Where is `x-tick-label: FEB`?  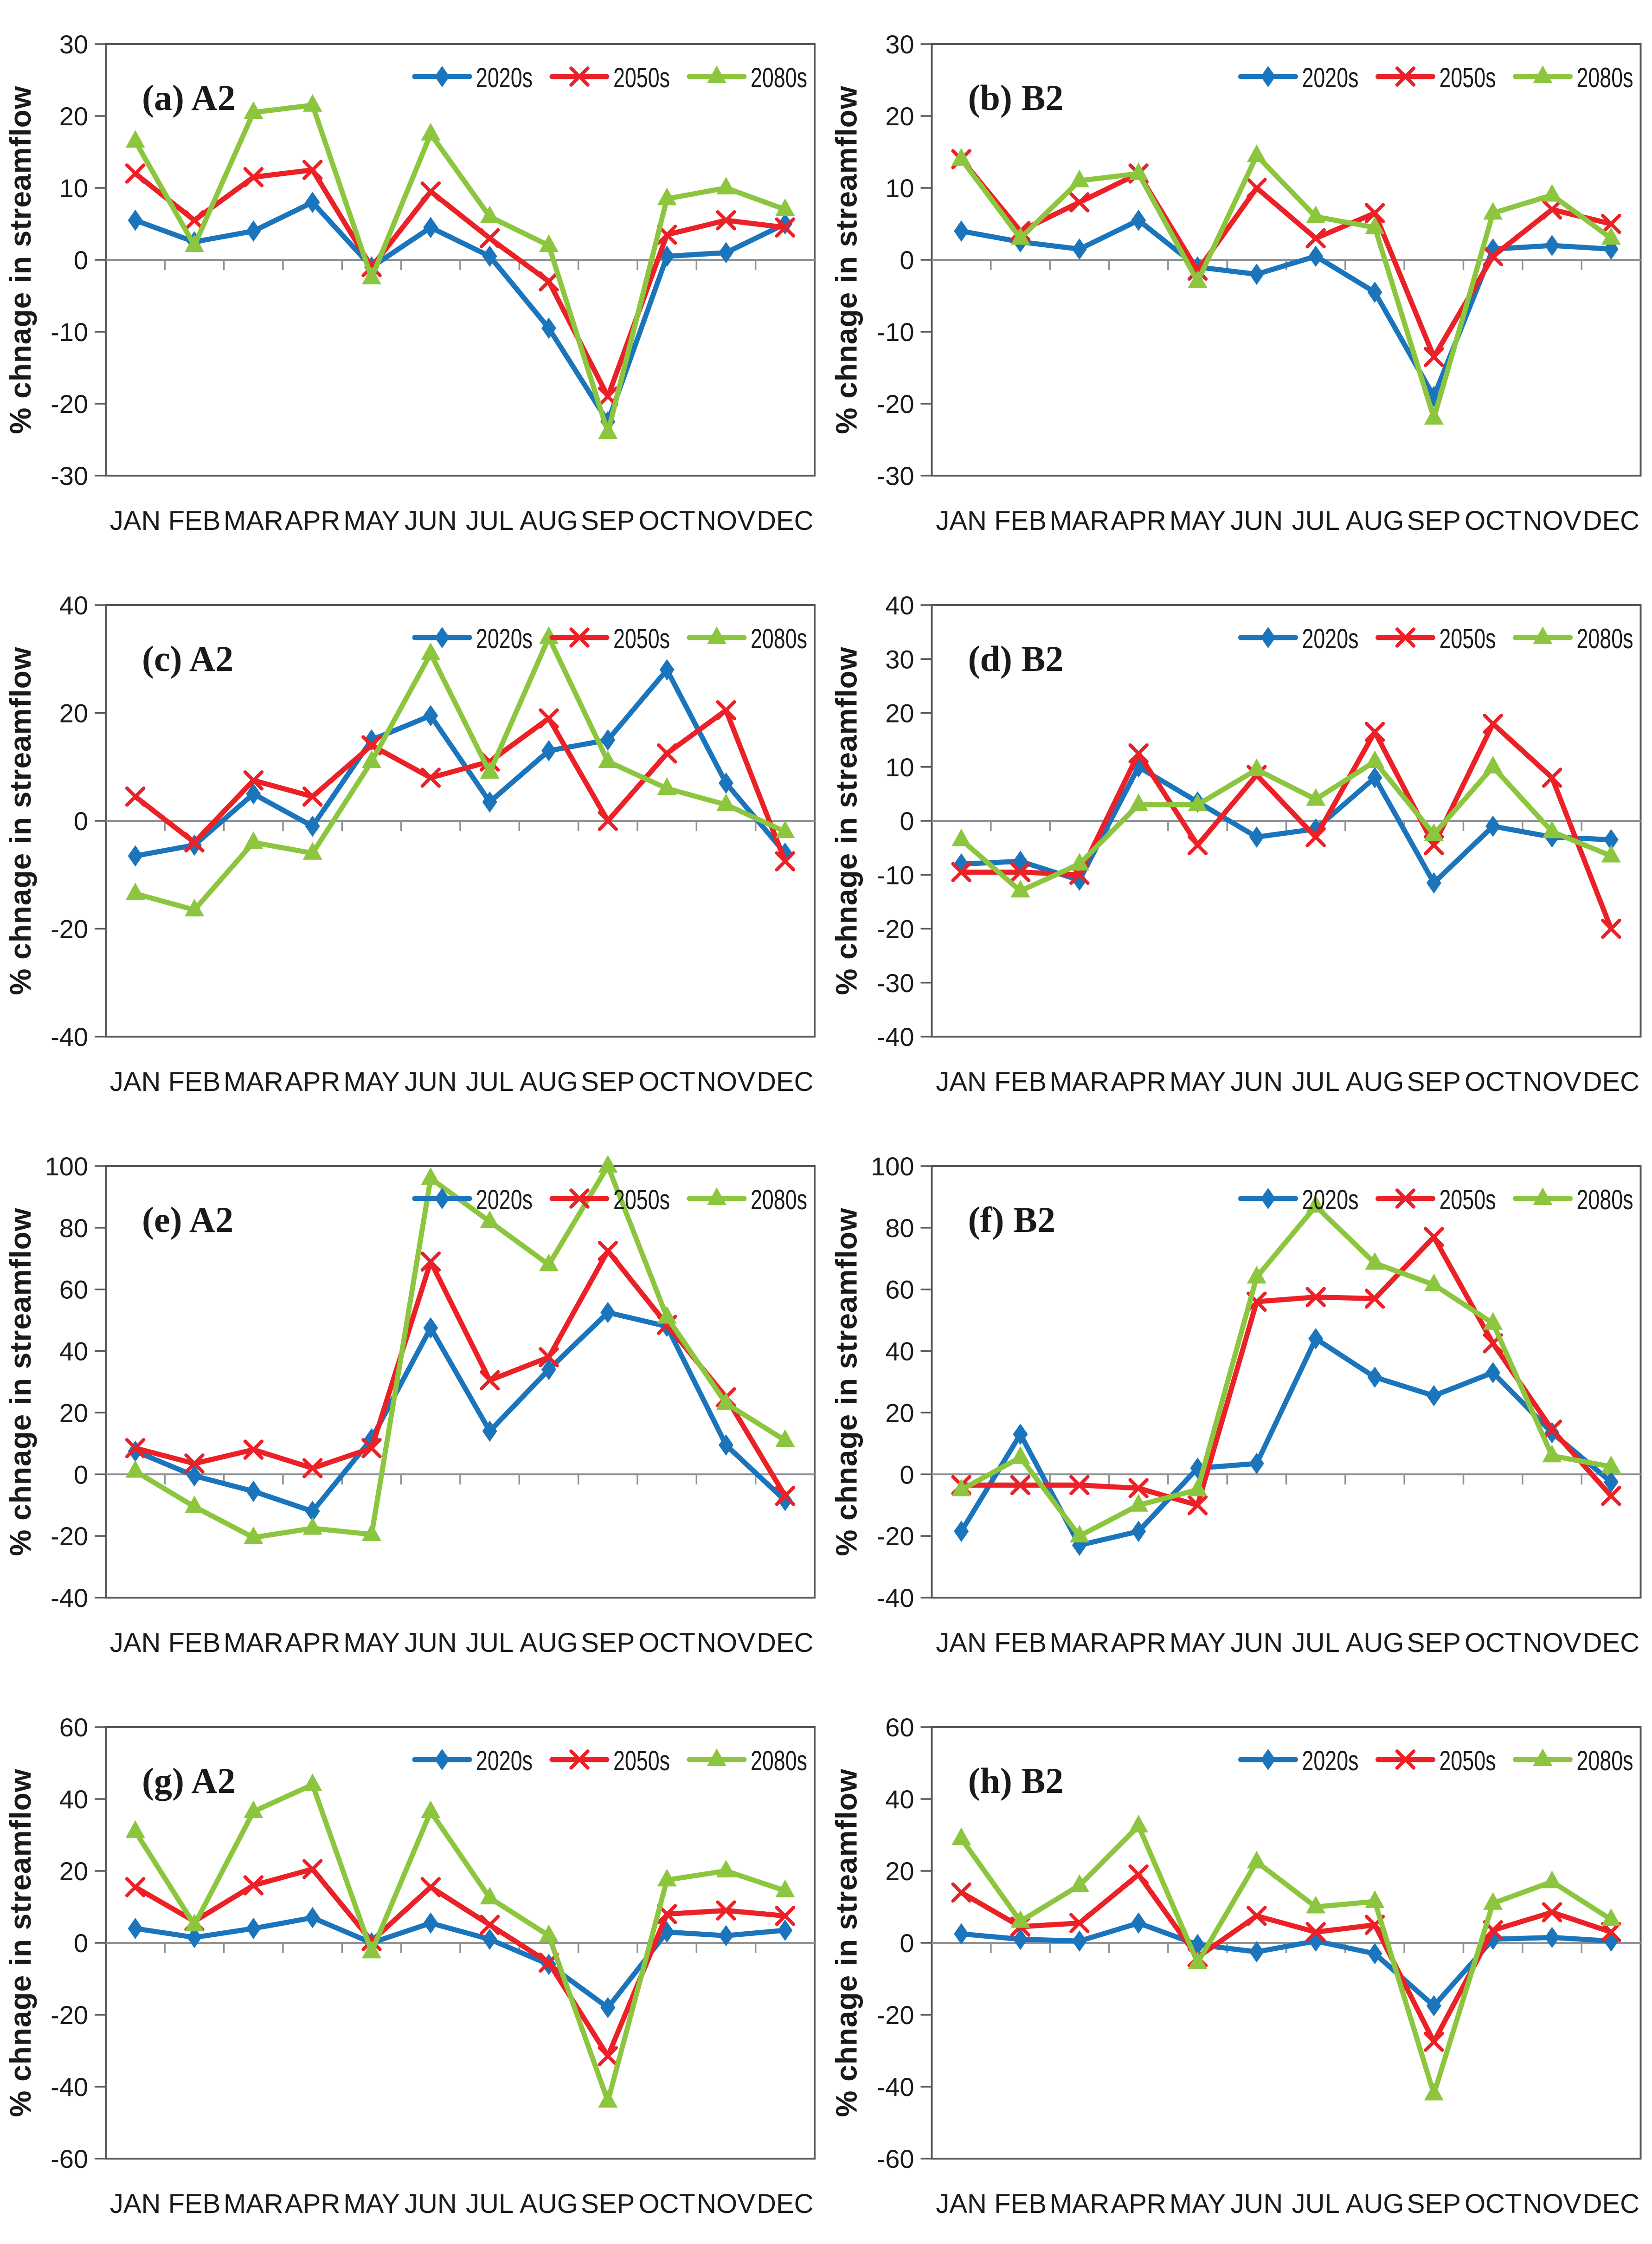 x-tick-label: FEB is located at coordinates (1021, 1082).